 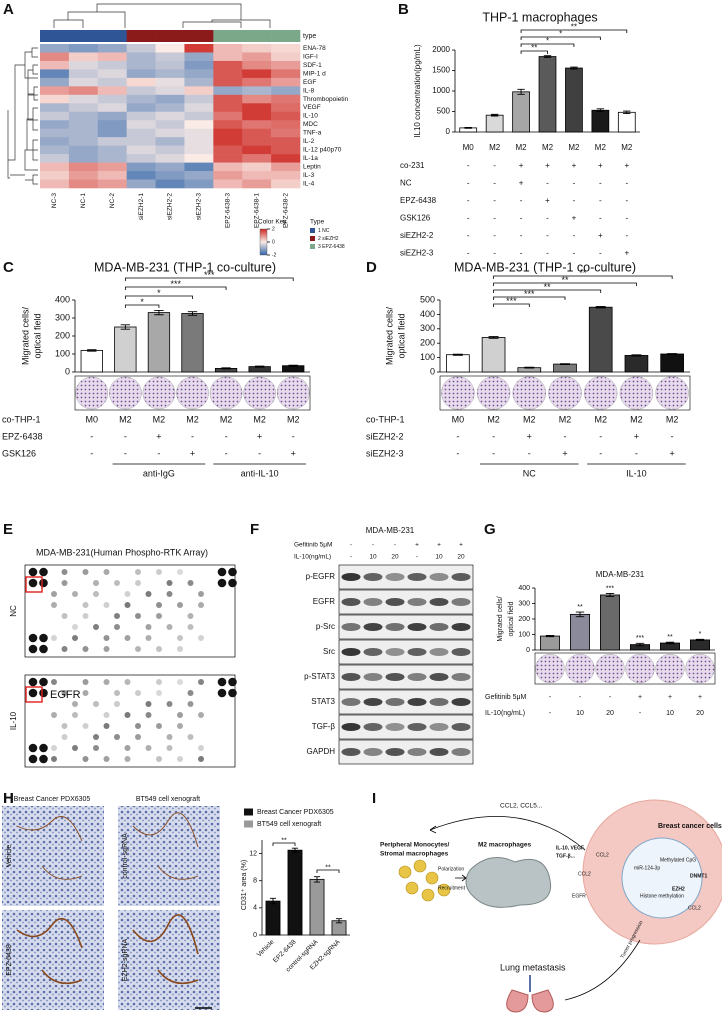 I want to click on panel-letter: D, so click(x=371, y=267).